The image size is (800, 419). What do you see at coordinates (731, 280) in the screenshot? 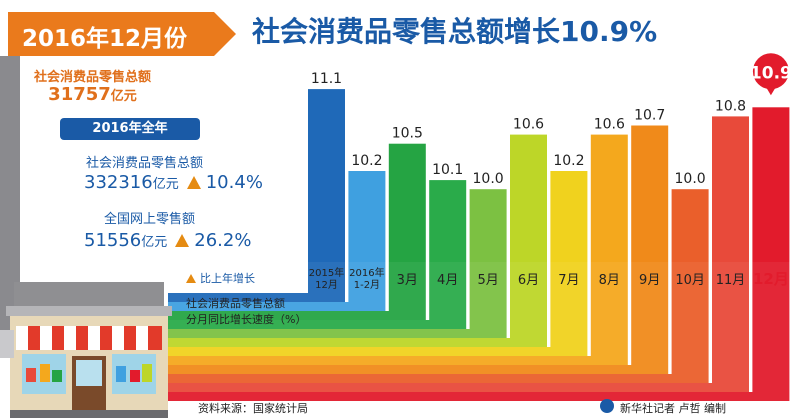
I see `category-label: 11月` at bounding box center [731, 280].